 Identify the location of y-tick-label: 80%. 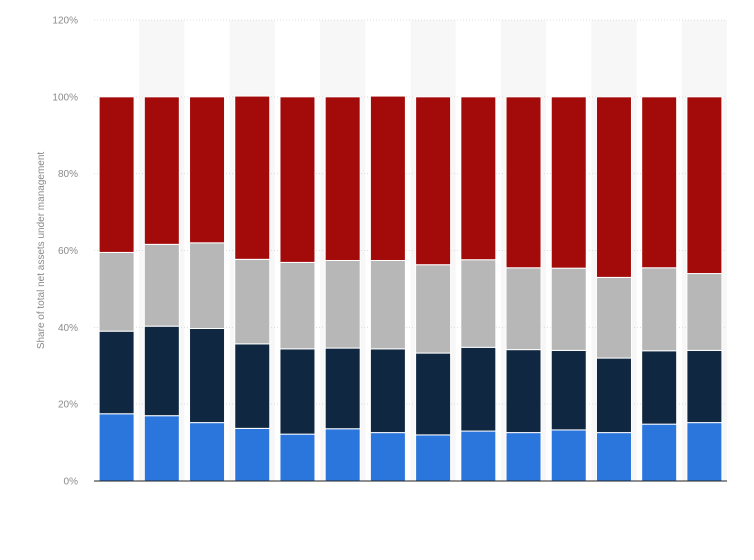
(68, 174).